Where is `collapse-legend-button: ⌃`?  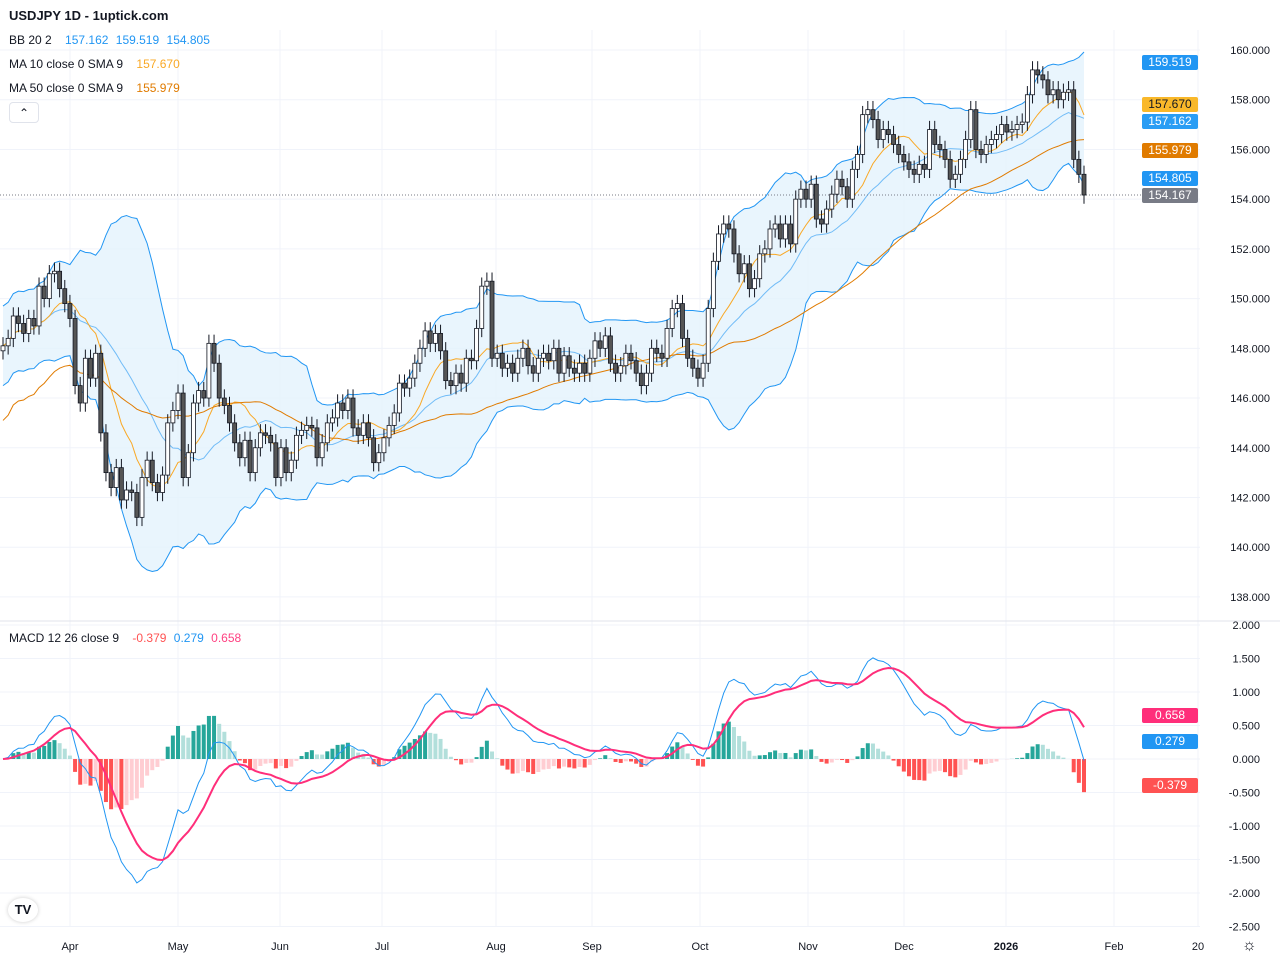
collapse-legend-button: ⌃ is located at coordinates (24, 112).